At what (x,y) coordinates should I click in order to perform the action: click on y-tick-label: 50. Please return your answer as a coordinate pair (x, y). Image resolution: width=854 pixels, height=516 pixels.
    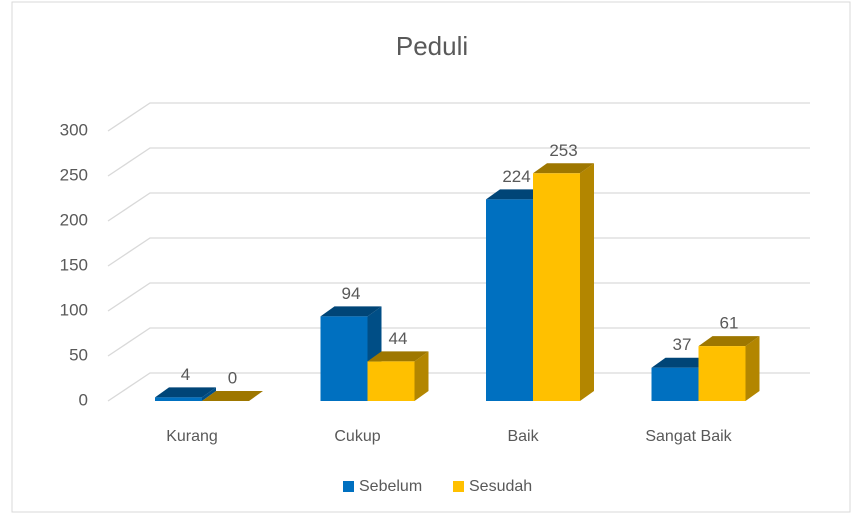
    Looking at the image, I should click on (78, 354).